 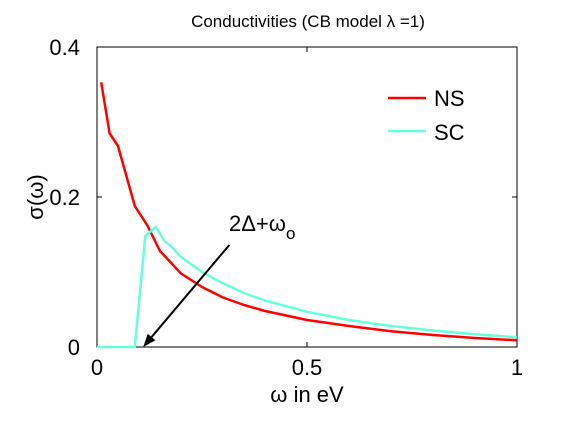 I want to click on legend: NS SC, so click(x=426, y=115).